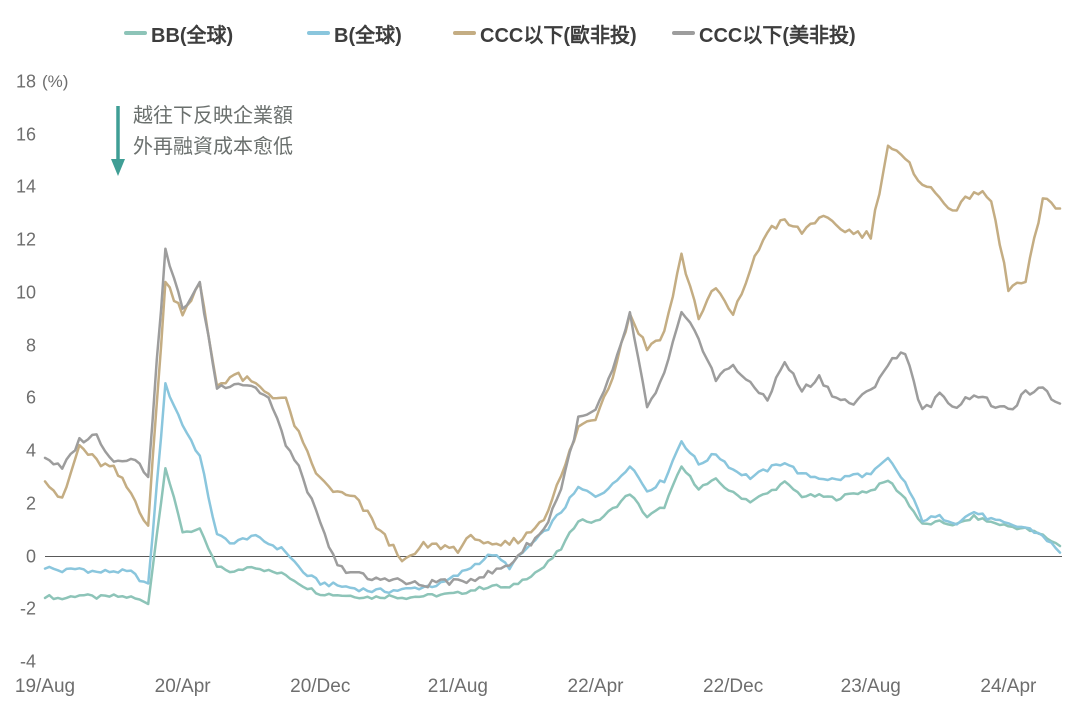  What do you see at coordinates (464, 33) in the screenshot?
I see `legend-swatch-ccc-eu` at bounding box center [464, 33].